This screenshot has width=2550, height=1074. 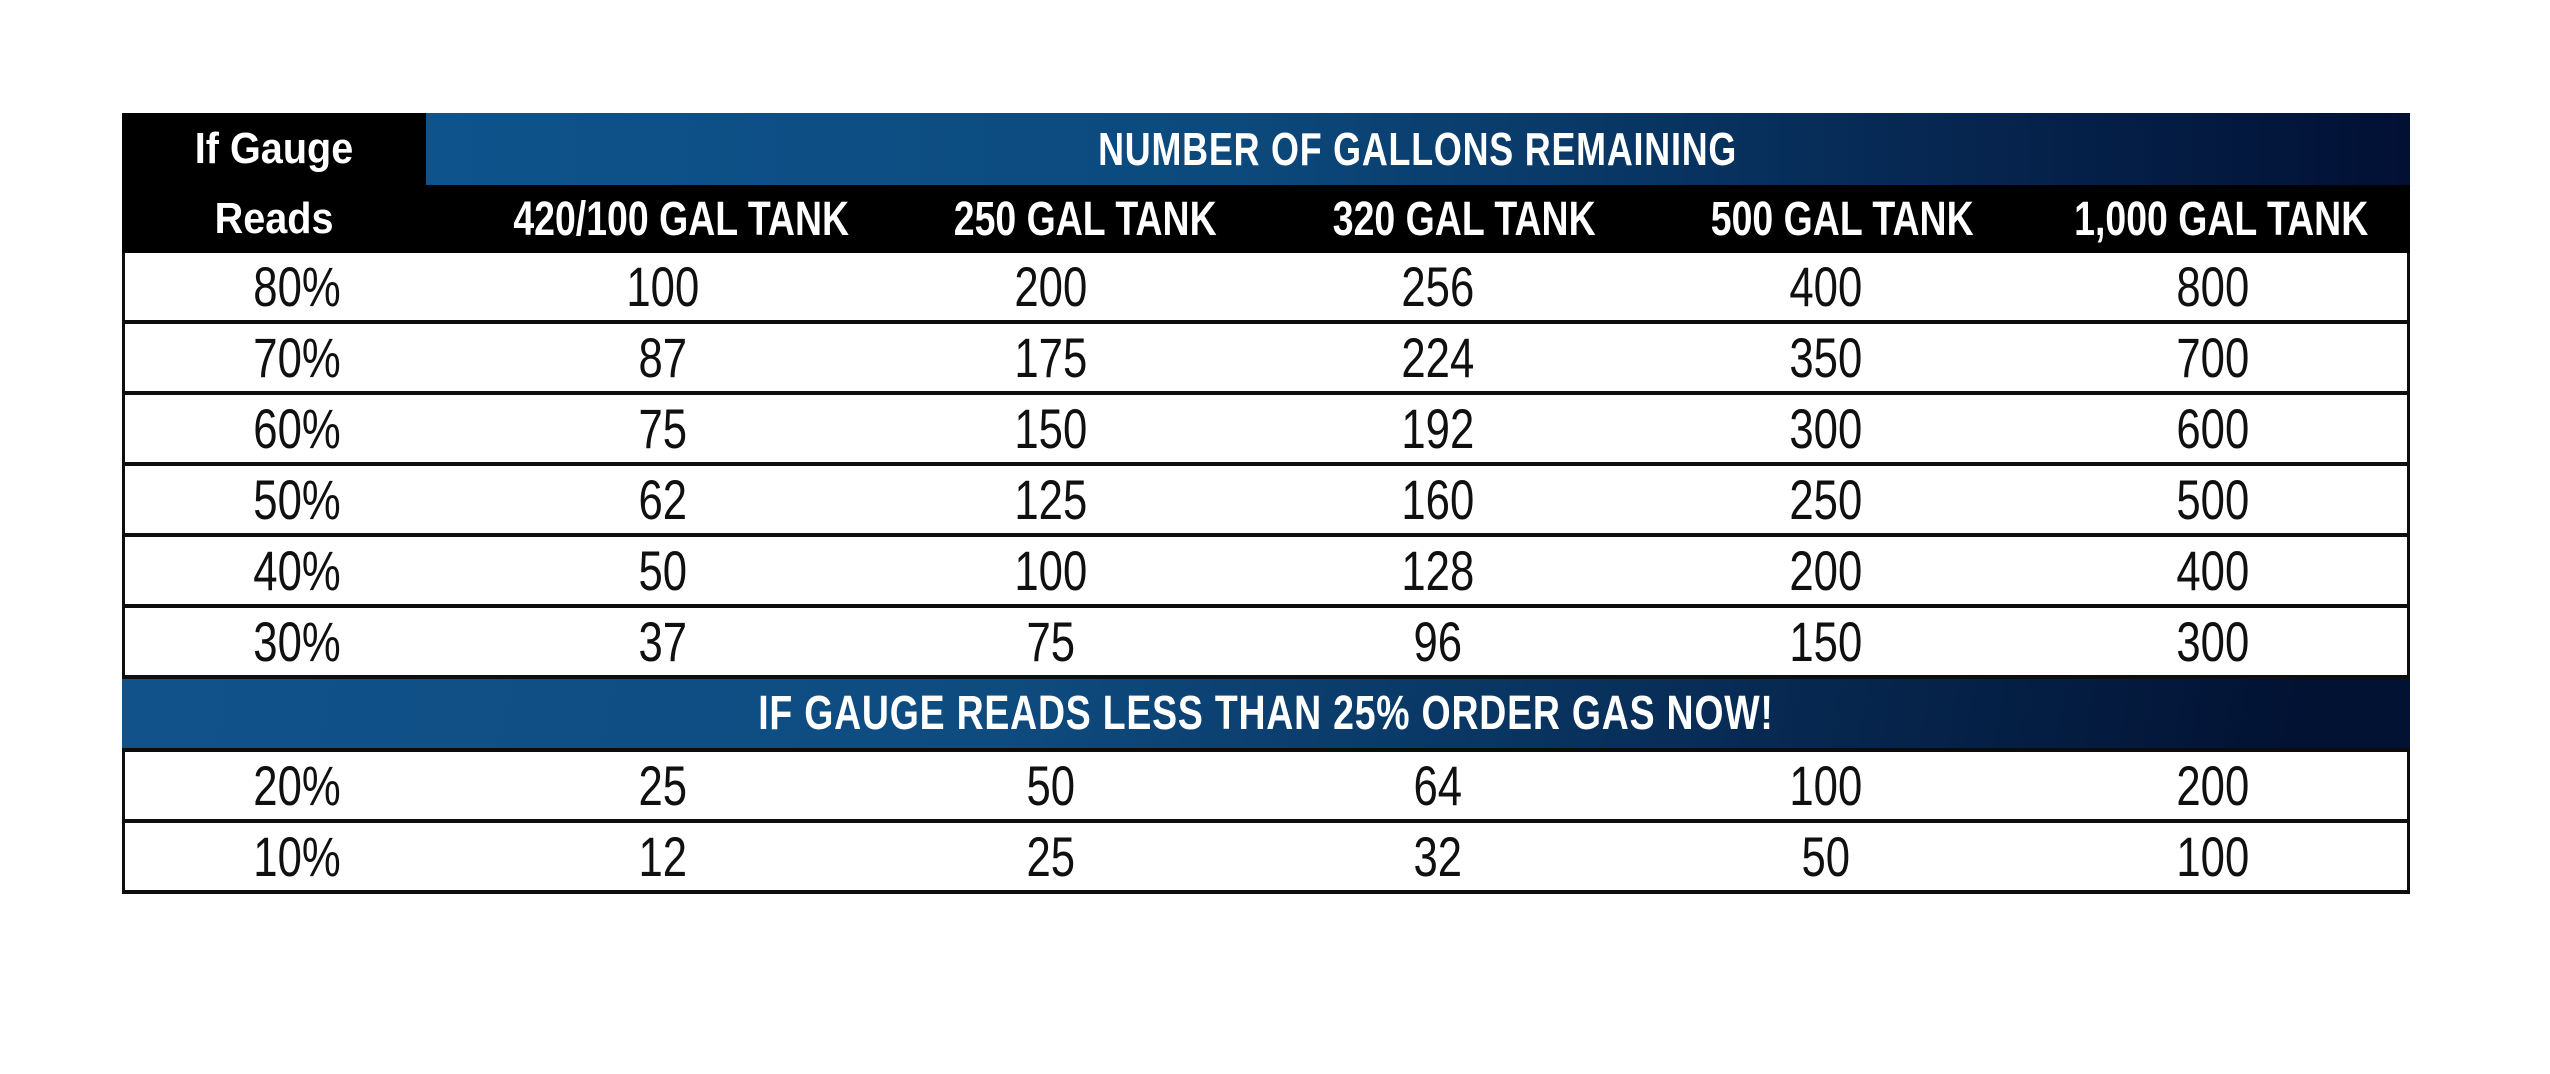 I want to click on table-row-80: 80% 100 200 256 400 800, so click(x=1266, y=288).